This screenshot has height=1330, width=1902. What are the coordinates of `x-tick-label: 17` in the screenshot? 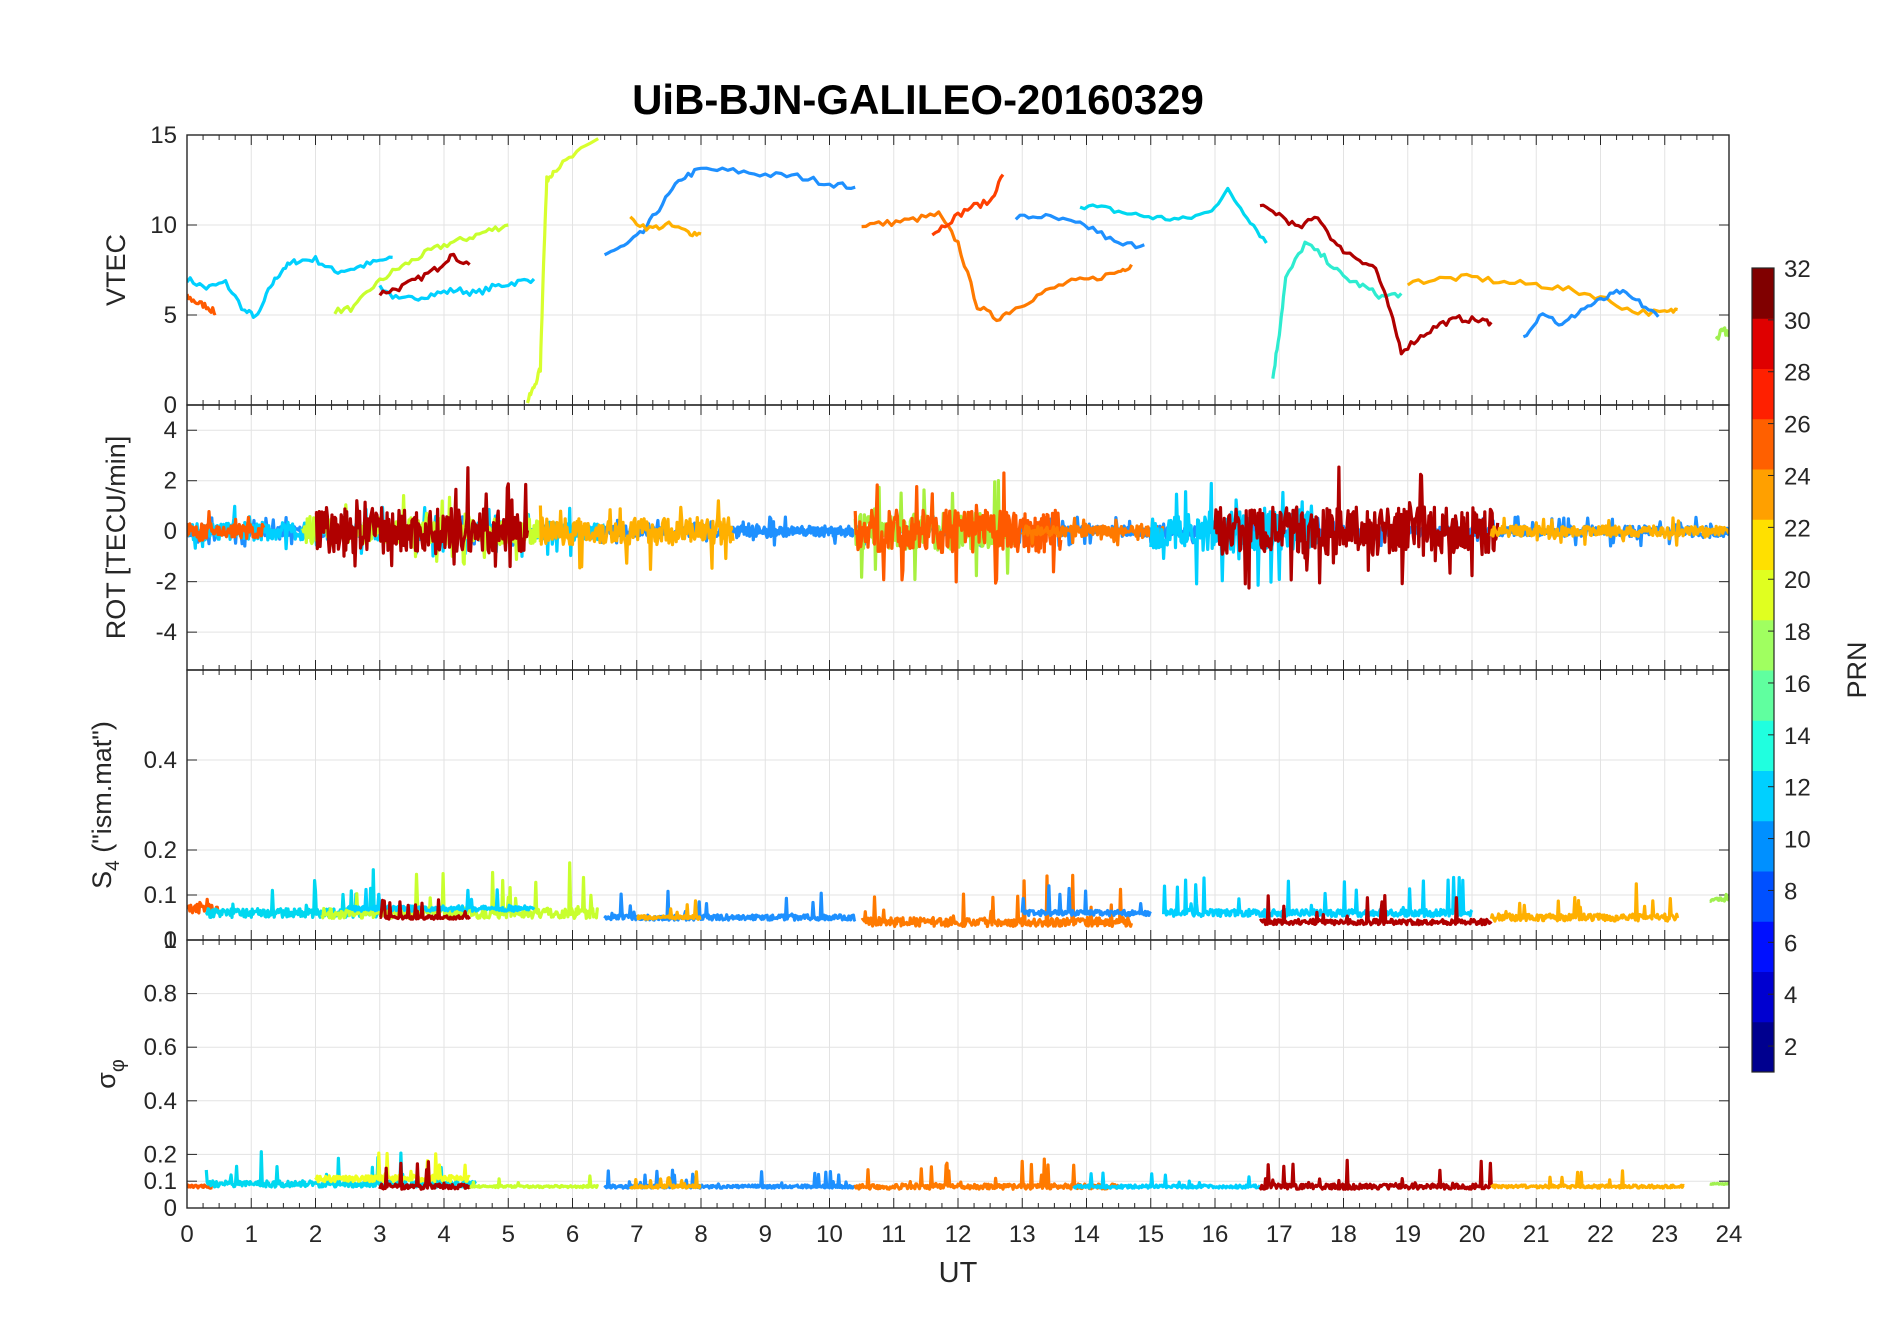 It's located at (1279, 1234).